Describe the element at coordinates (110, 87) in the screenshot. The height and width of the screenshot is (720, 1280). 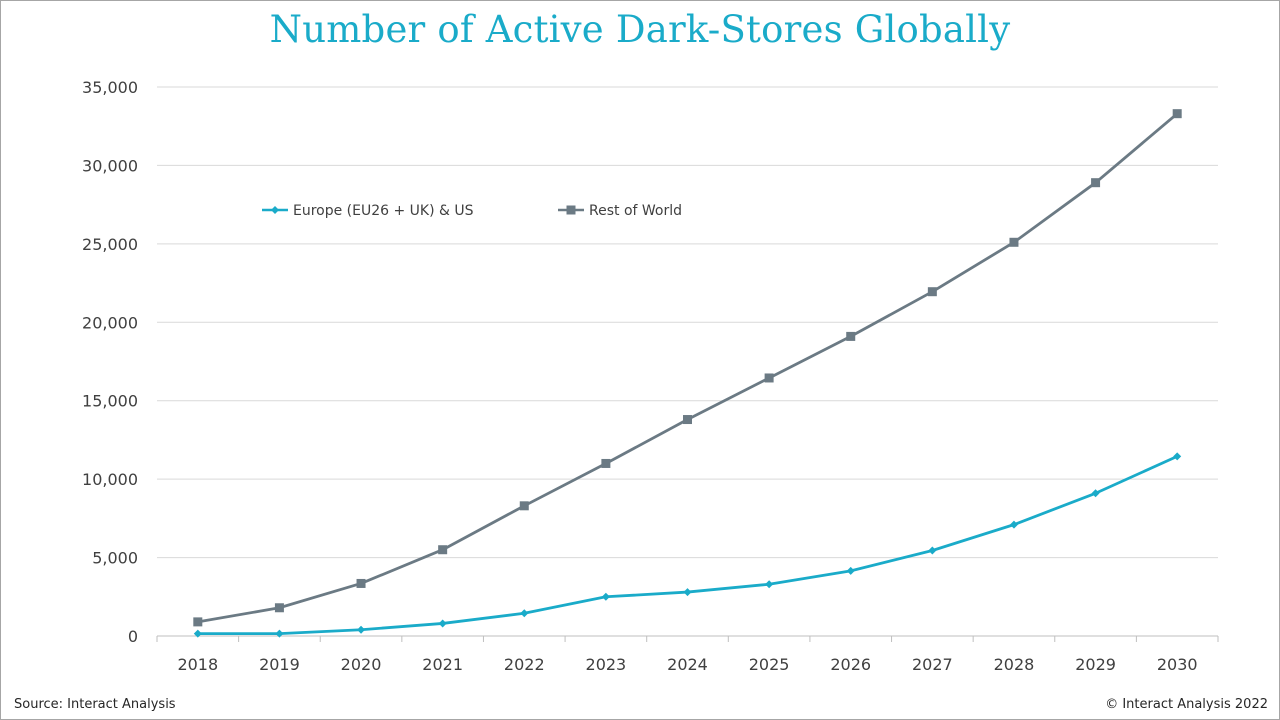
I see `y-tick-label: 35,000` at that location.